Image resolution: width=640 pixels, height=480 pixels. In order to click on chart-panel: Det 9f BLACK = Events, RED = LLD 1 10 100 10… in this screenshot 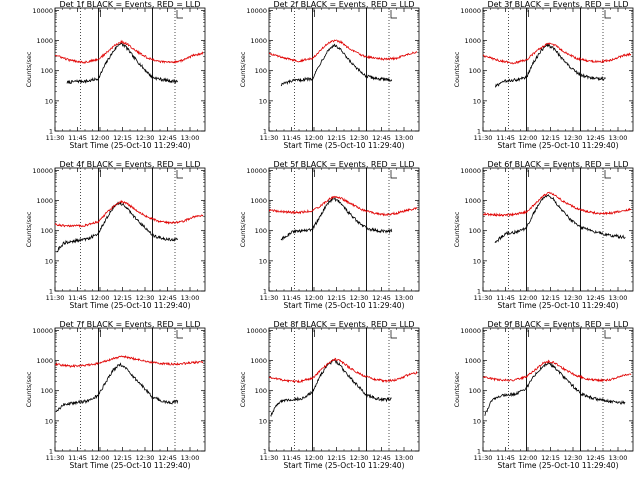, I will do `click(543, 395)`.